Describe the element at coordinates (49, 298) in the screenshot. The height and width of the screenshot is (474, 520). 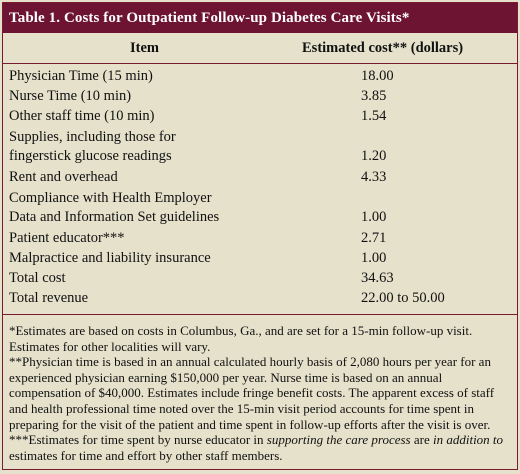
I see `row-item: Total revenue` at that location.